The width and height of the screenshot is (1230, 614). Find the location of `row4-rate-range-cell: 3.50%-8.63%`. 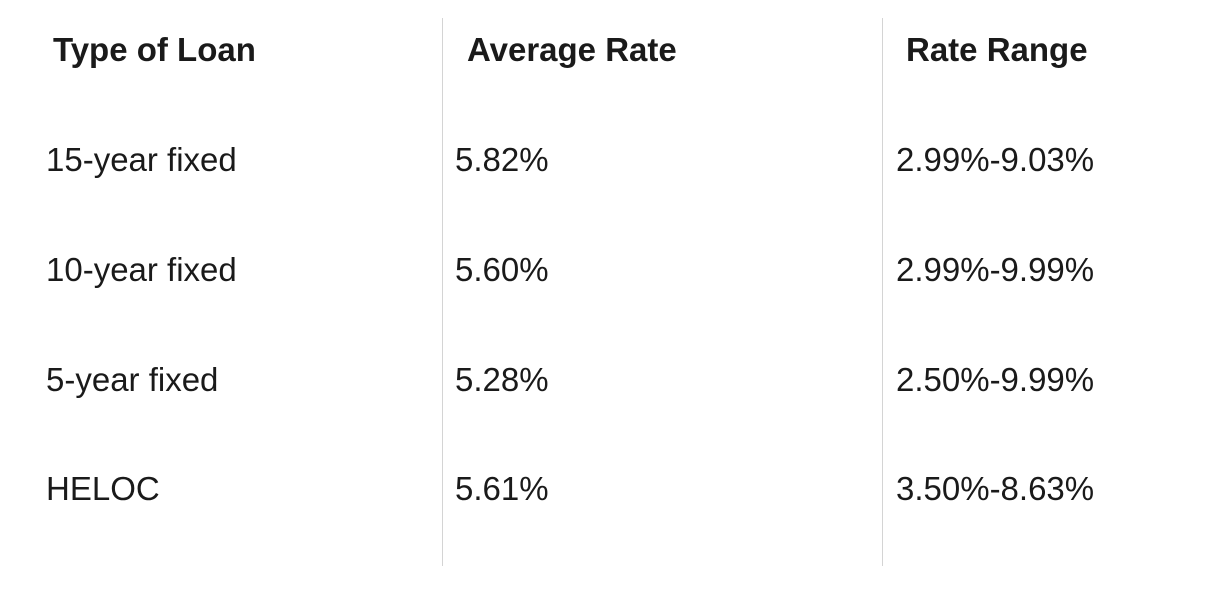

row4-rate-range-cell: 3.50%-8.63% is located at coordinates (995, 488).